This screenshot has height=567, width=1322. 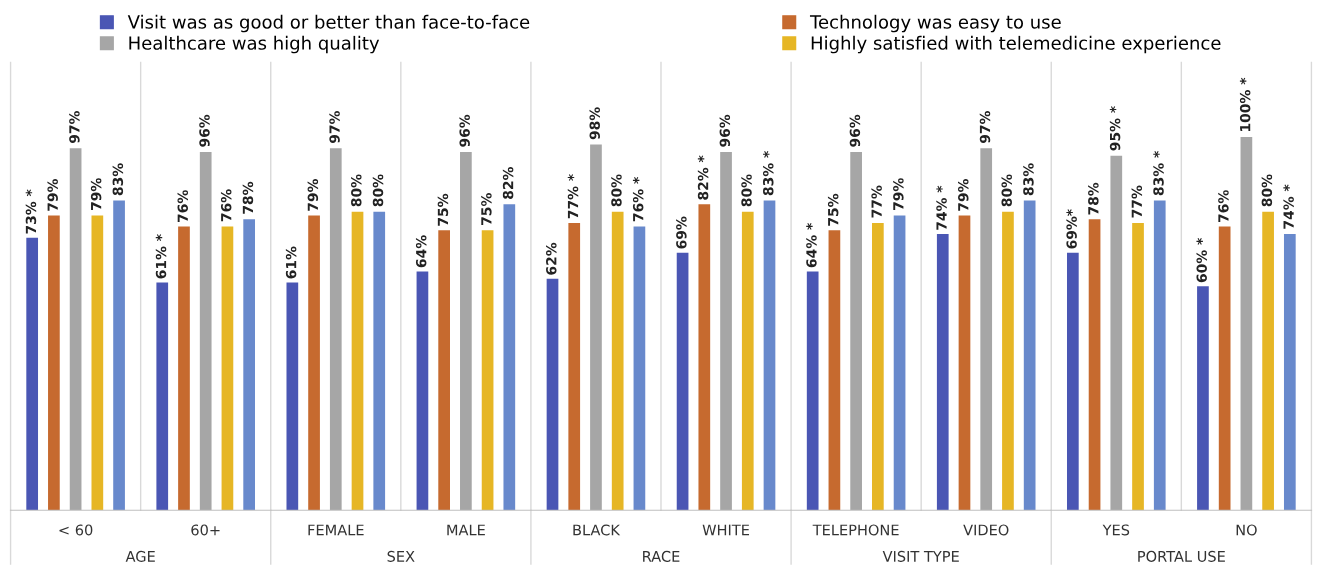 I want to click on legend-label: Visit was as good or better than face-to-face, so click(x=328, y=23).